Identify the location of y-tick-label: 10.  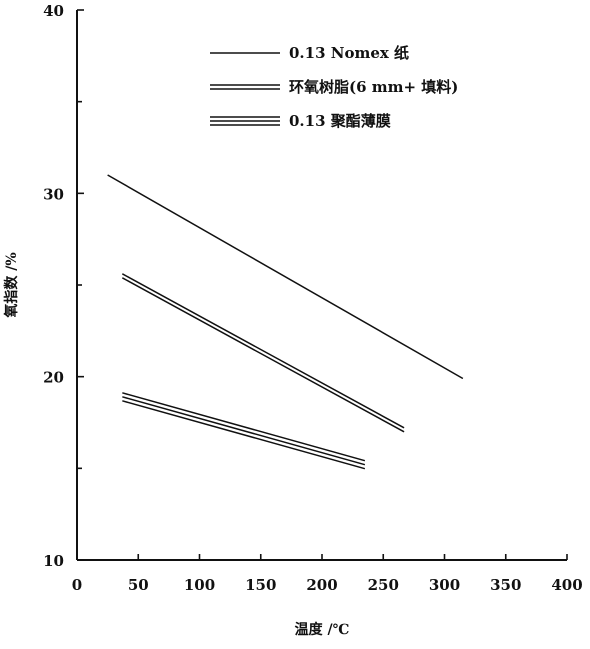
(53, 561).